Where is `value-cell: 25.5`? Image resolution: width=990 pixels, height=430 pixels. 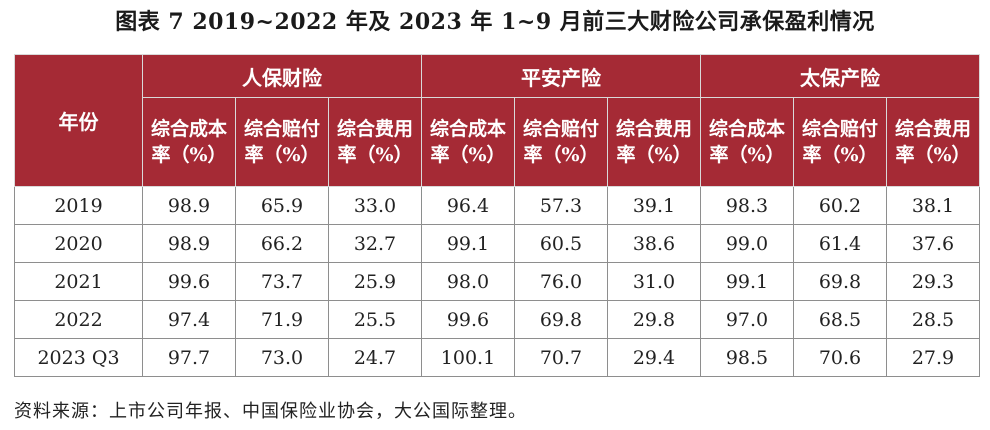
value-cell: 25.5 is located at coordinates (375, 319).